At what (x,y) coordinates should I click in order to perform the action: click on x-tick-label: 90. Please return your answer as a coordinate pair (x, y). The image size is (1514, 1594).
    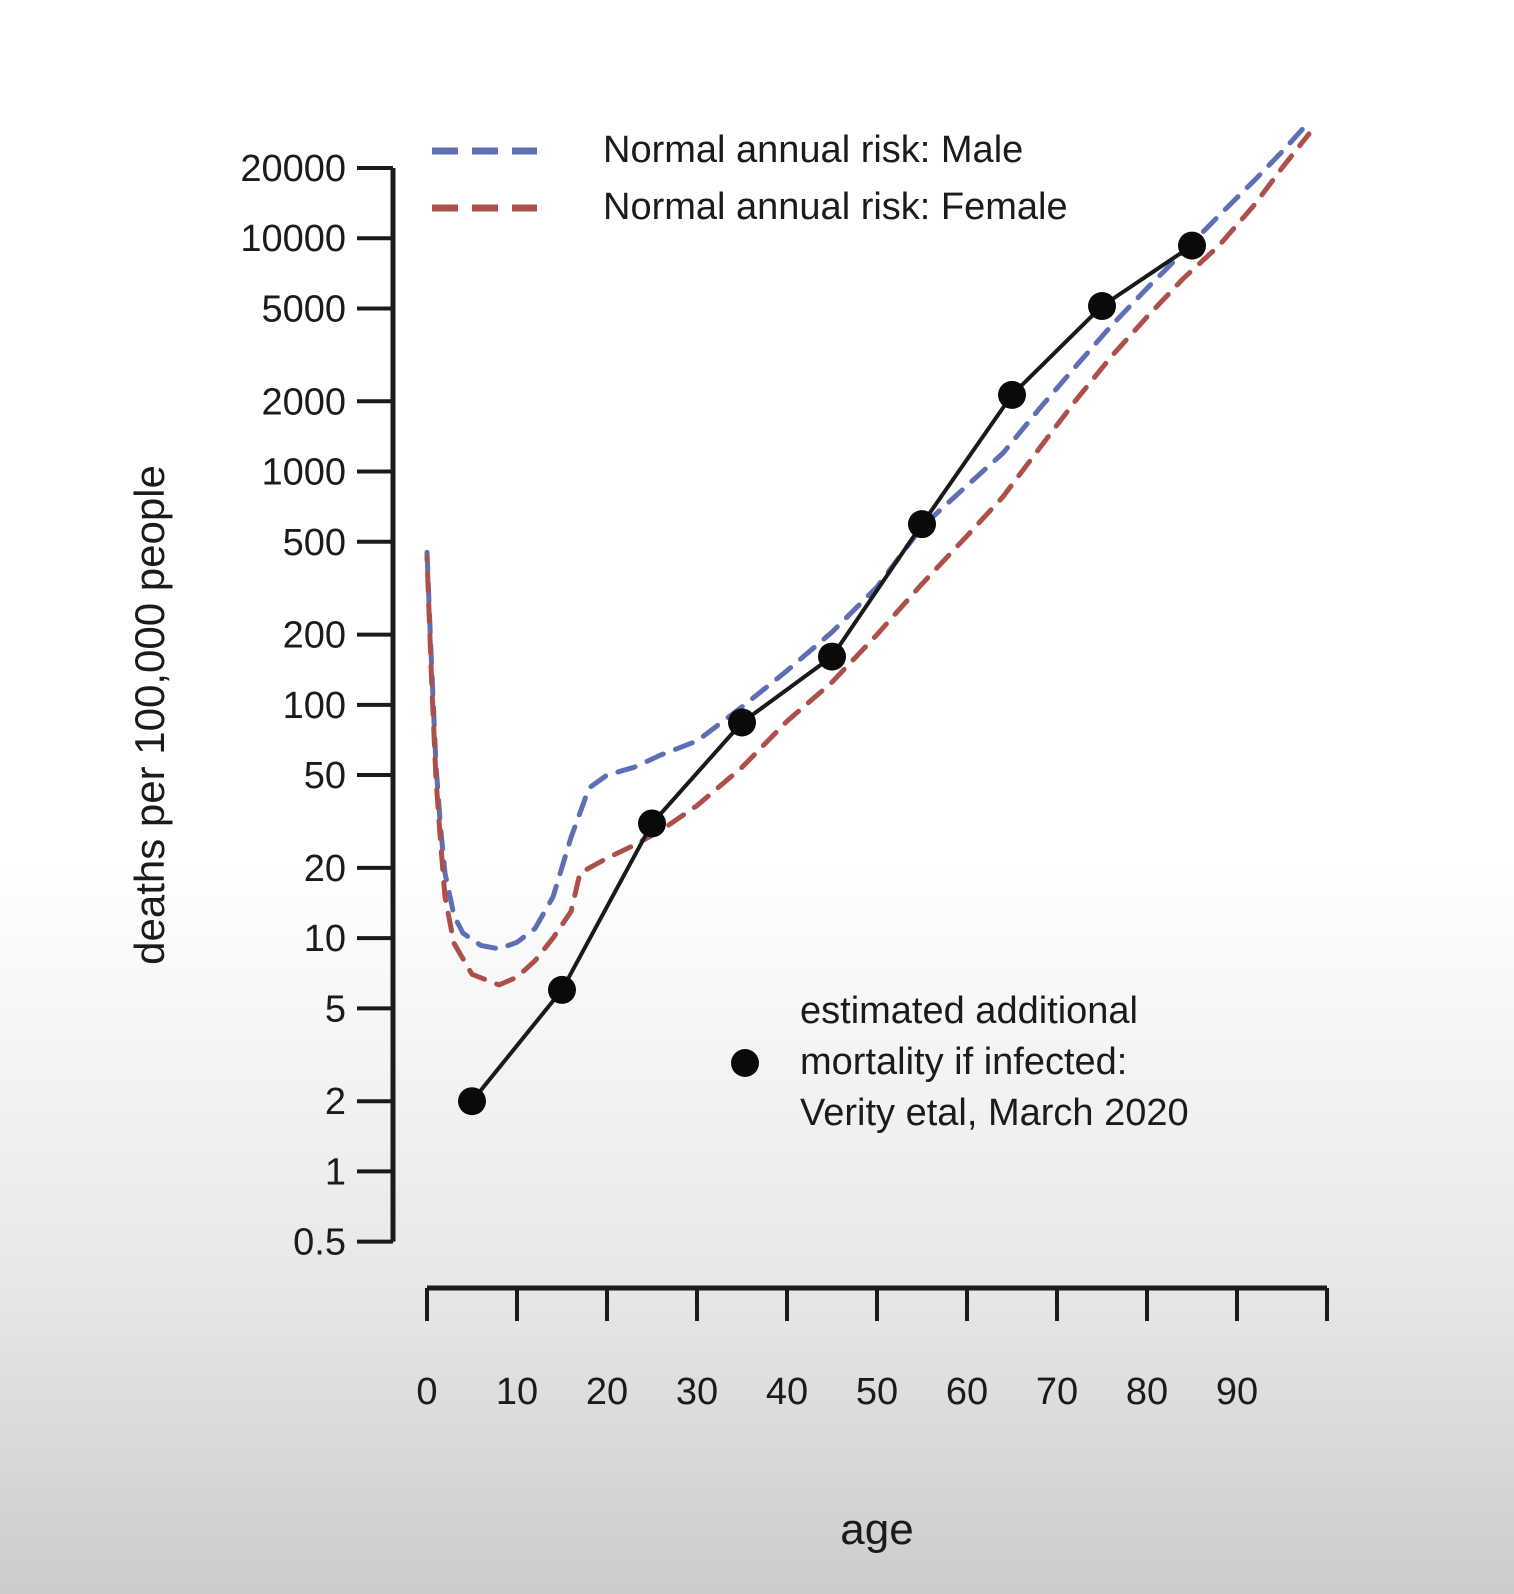
    Looking at the image, I should click on (1237, 1392).